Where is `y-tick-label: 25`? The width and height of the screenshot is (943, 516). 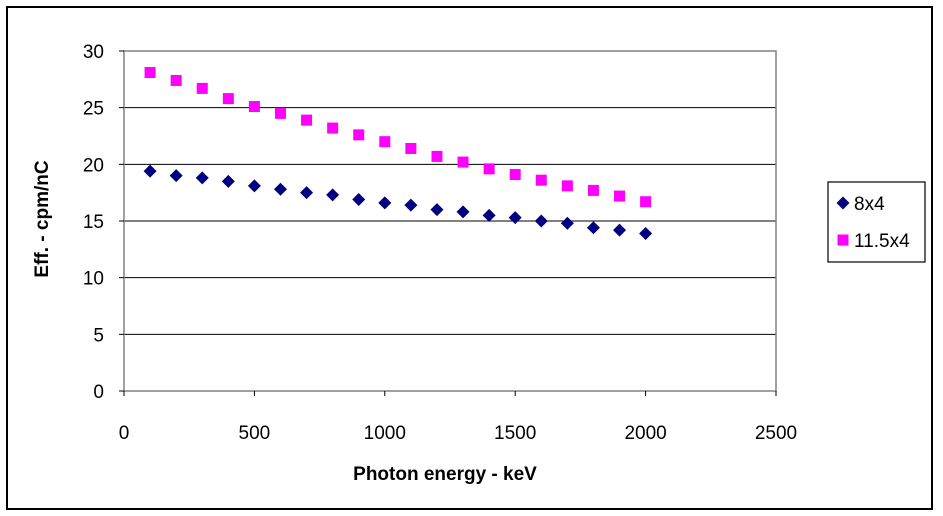
y-tick-label: 25 is located at coordinates (93, 109).